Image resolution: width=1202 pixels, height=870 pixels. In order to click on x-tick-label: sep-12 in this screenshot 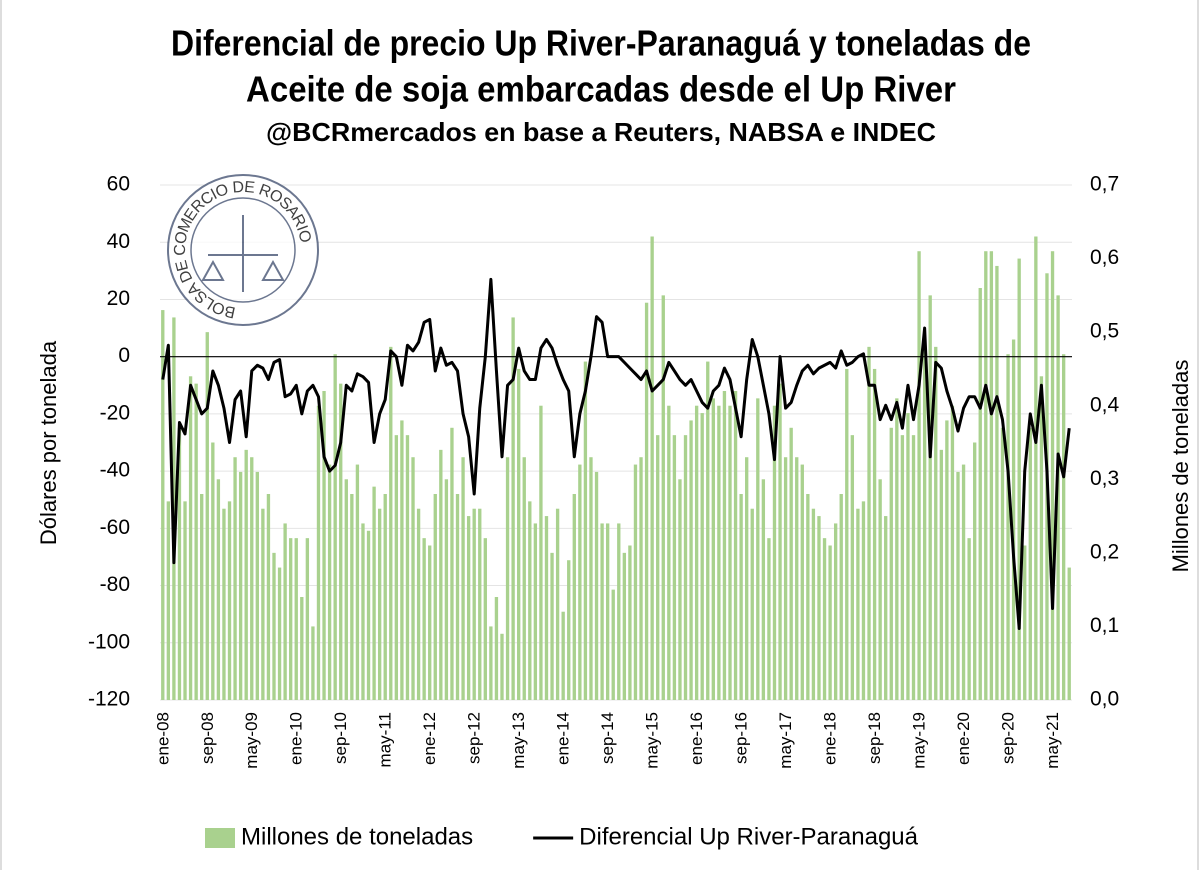, I will do `click(474, 738)`.